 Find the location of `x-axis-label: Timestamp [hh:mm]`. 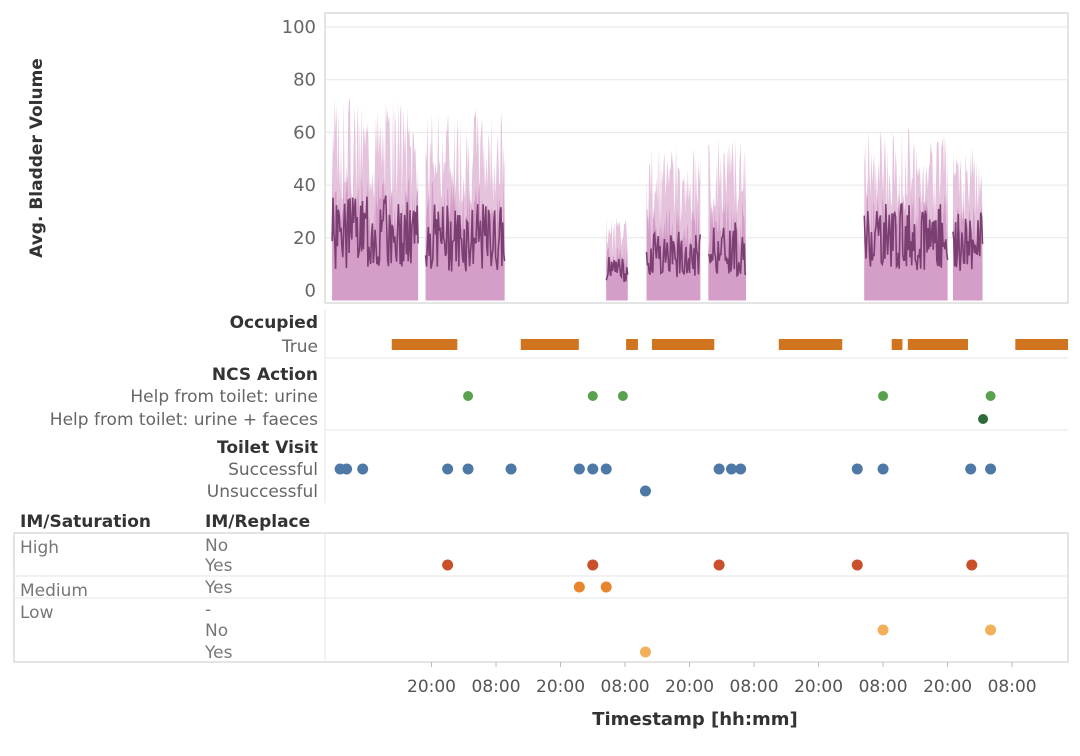

x-axis-label: Timestamp [hh:mm] is located at coordinates (695, 719).